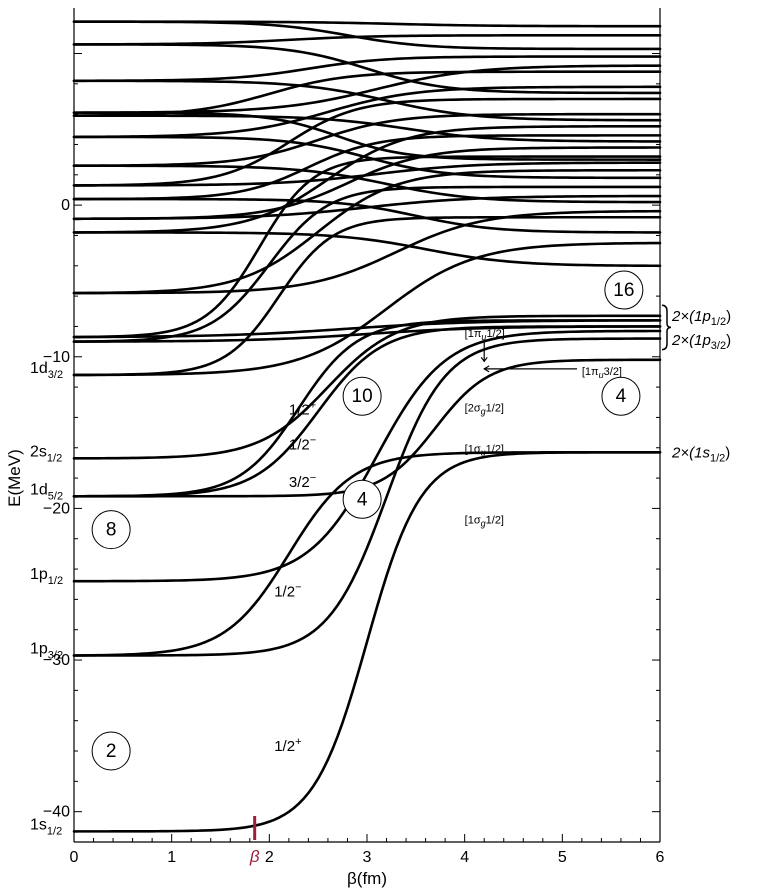 The width and height of the screenshot is (770, 892). I want to click on orbital-label: [1πu3/2], so click(602, 373).